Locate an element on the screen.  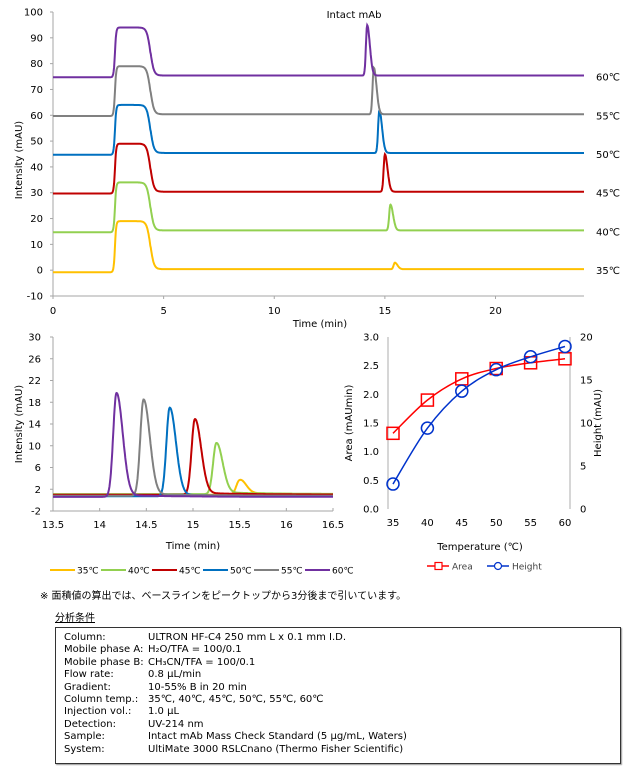
overview-y-tick-label: 90 is located at coordinates (36, 38).